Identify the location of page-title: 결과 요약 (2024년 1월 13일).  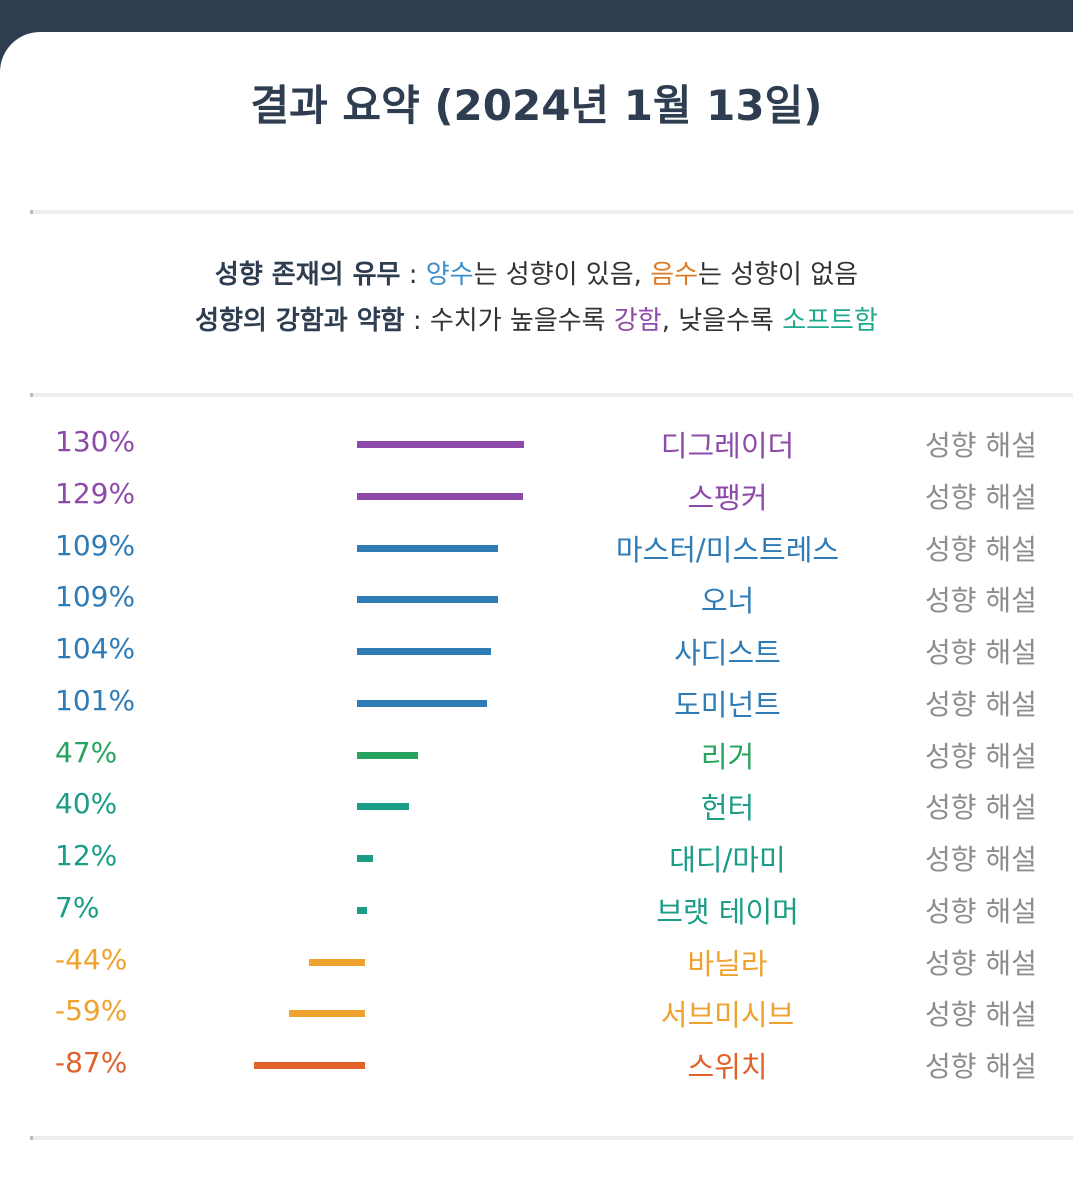
(536, 105).